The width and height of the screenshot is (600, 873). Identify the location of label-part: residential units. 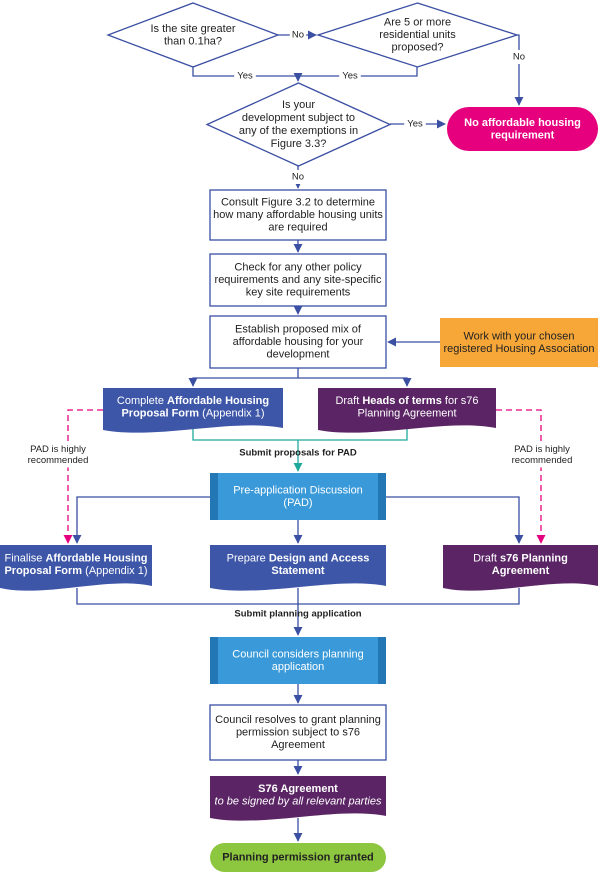
(417, 35).